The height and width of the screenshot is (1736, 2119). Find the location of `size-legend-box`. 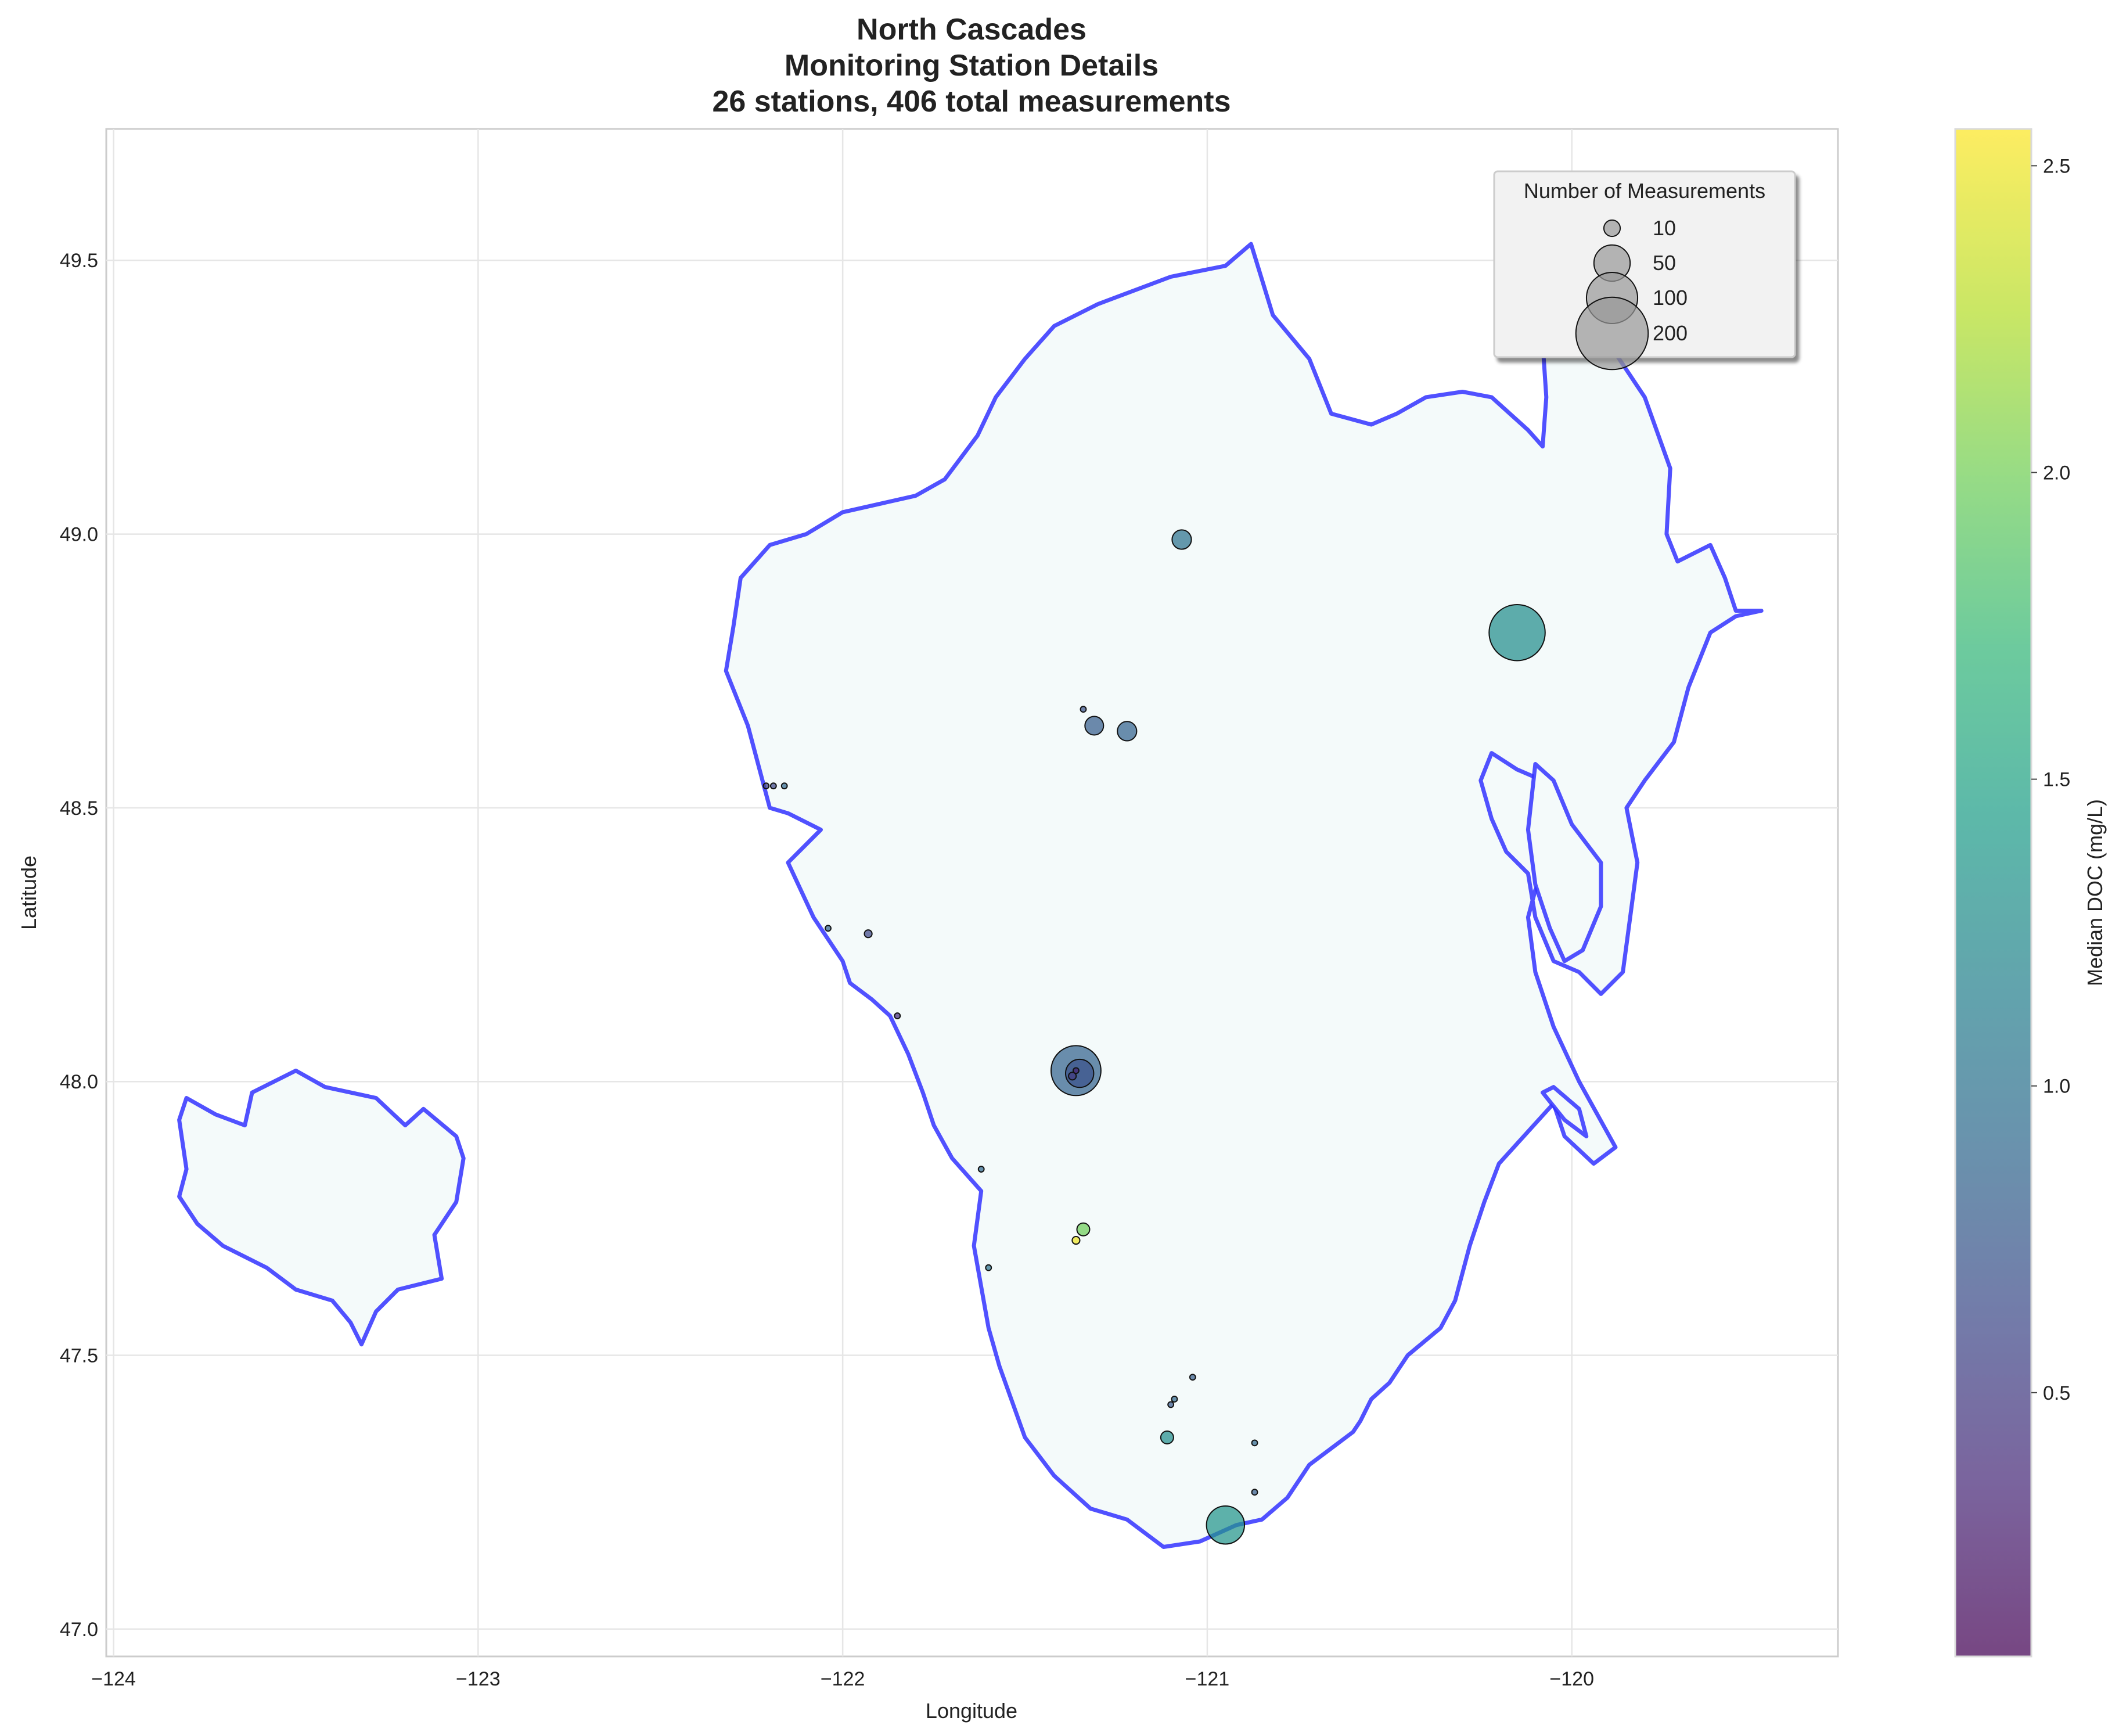

size-legend-box is located at coordinates (1644, 264).